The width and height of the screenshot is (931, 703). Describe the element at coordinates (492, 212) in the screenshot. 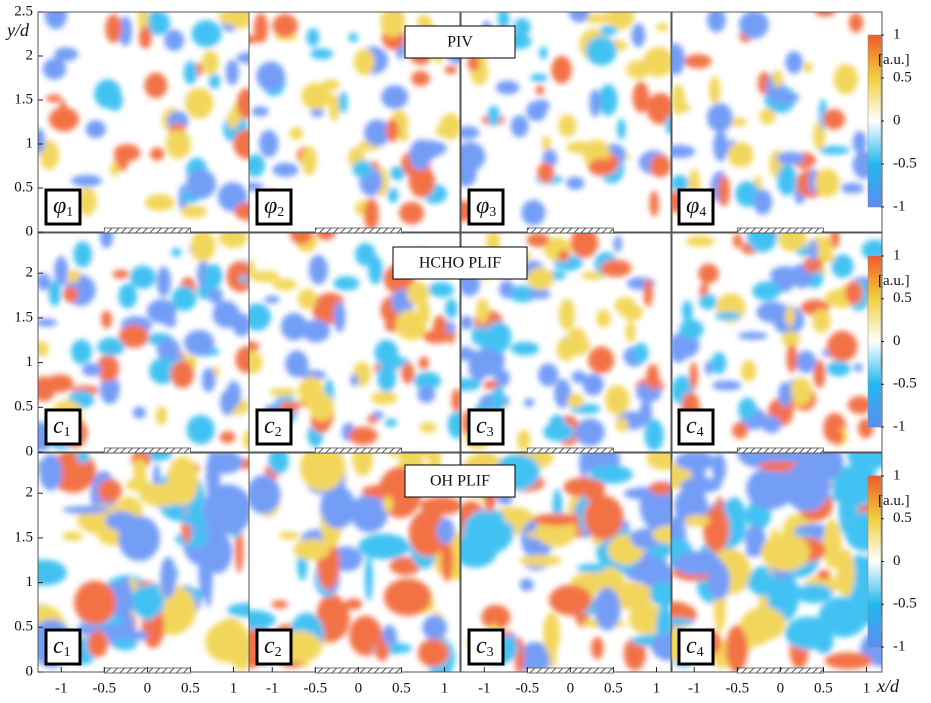

I see `panel-subscript: 3` at that location.